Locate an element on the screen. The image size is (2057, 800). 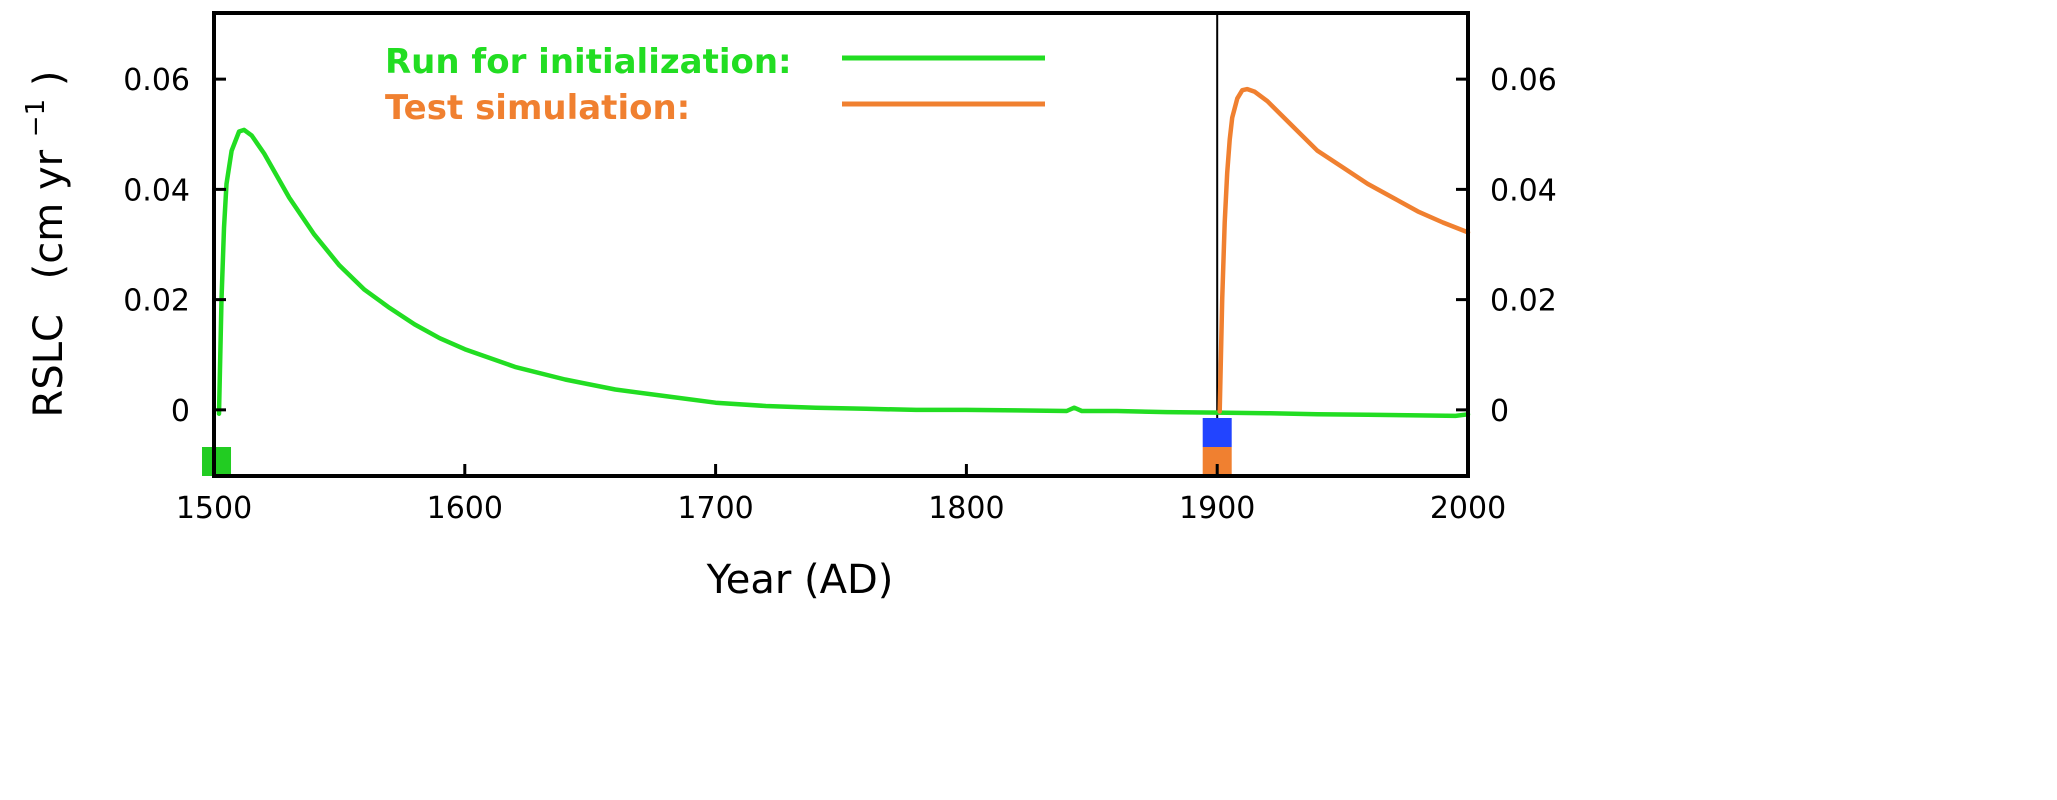
legend-label-init: Run for initialization: is located at coordinates (588, 62).